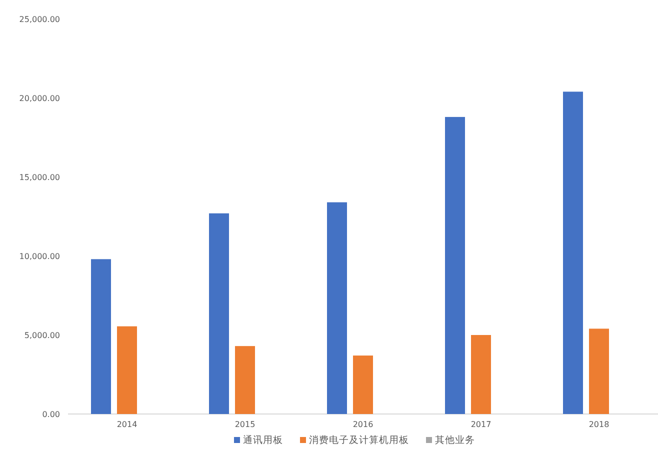  What do you see at coordinates (39, 19) in the screenshot?
I see `y-tick-label: 25,000.00` at bounding box center [39, 19].